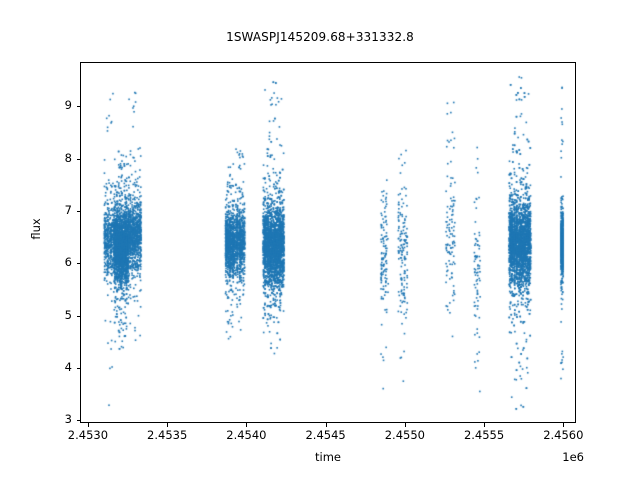 Image resolution: width=640 pixels, height=480 pixels. Describe the element at coordinates (68, 157) in the screenshot. I see `y-tick-label: 8` at that location.